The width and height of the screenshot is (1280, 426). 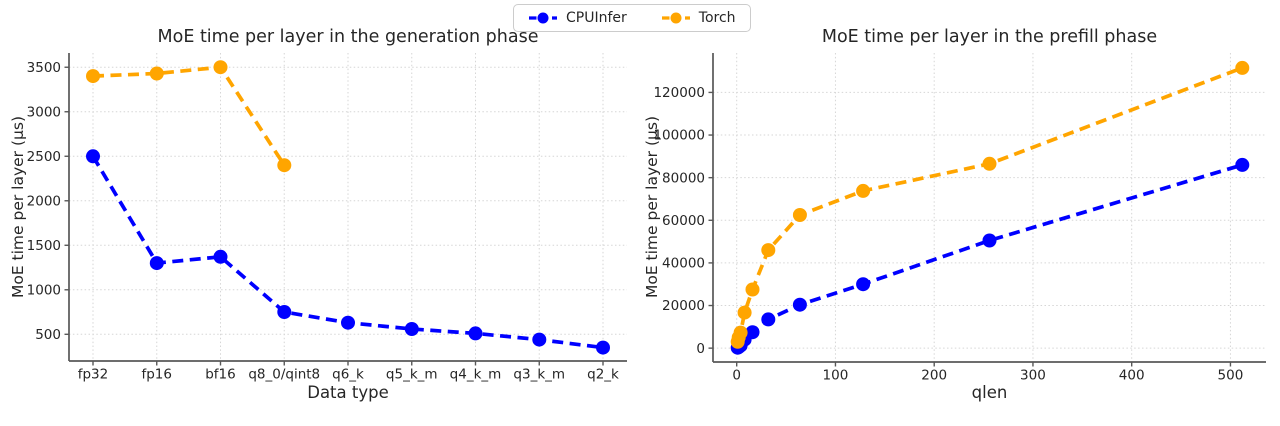 What do you see at coordinates (93, 375) in the screenshot?
I see `x-tick-label: fp32` at bounding box center [93, 375].